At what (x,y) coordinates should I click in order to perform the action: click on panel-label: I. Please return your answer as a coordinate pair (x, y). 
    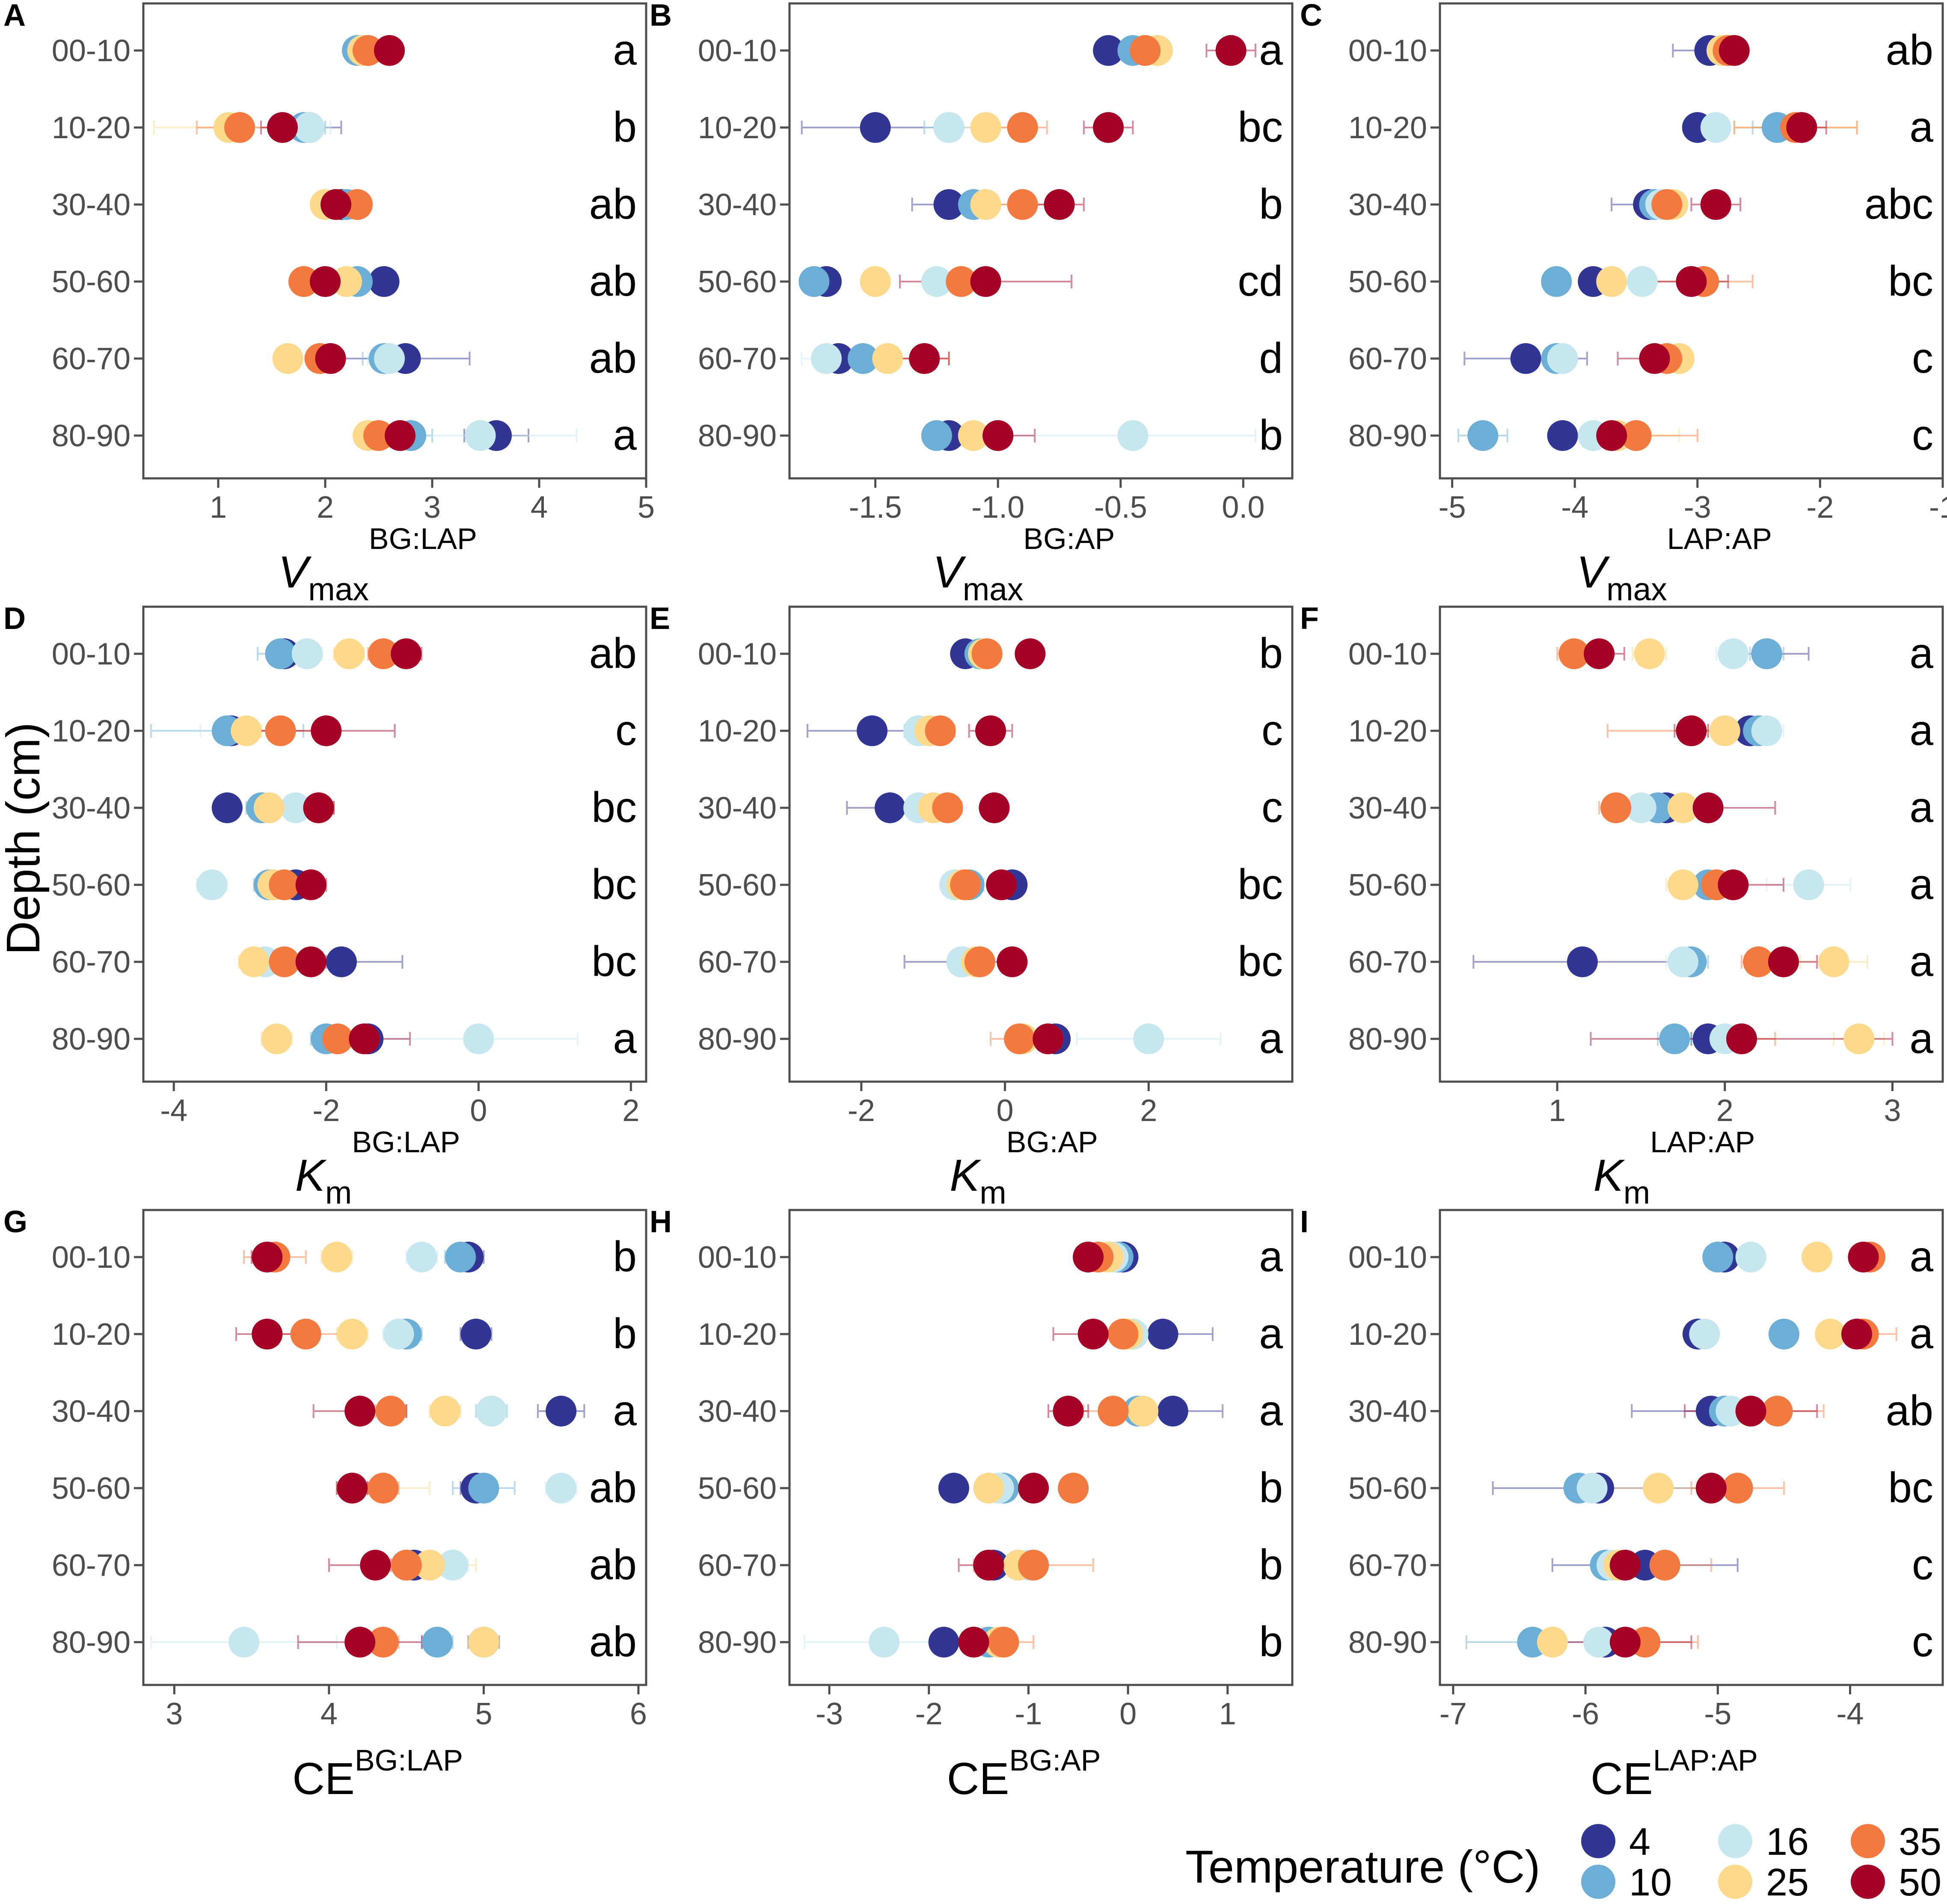
    Looking at the image, I should click on (1304, 1222).